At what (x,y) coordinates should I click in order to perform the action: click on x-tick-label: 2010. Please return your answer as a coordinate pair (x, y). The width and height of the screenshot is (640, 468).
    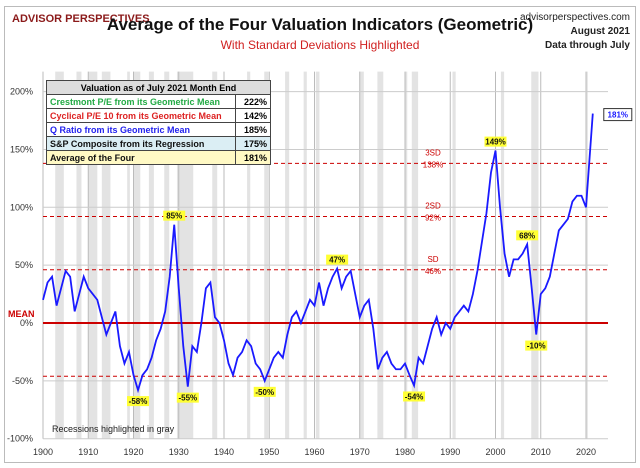
    Looking at the image, I should click on (541, 452).